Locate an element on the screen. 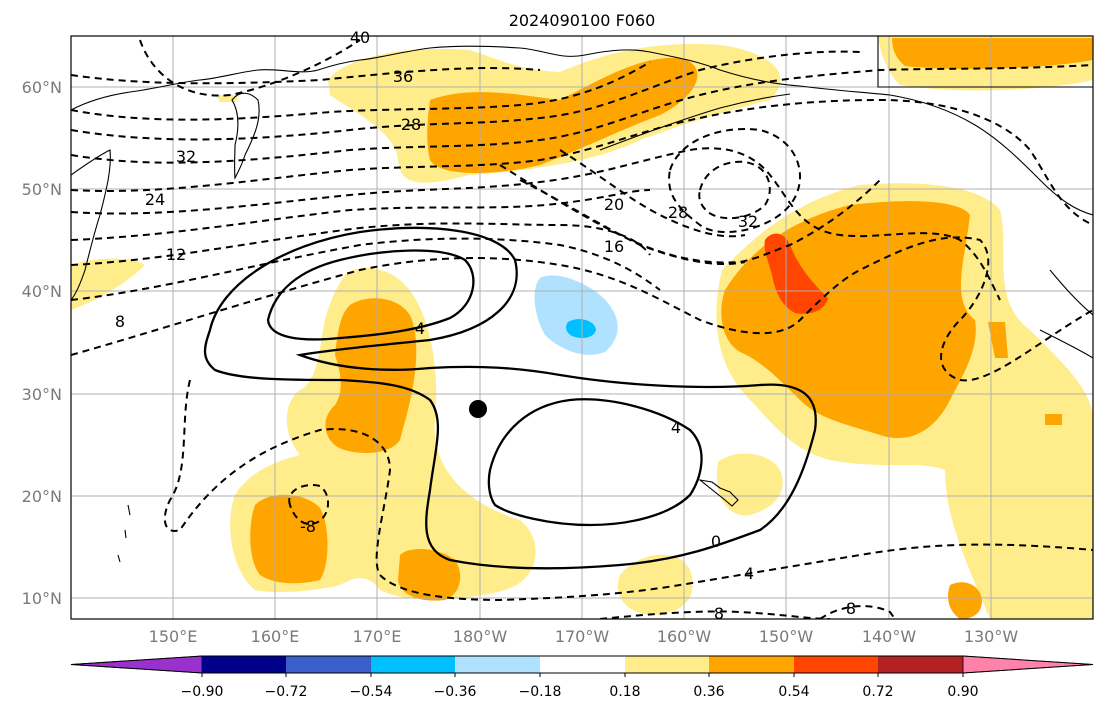 This screenshot has height=712, width=1105. contour-label: 36 is located at coordinates (403, 76).